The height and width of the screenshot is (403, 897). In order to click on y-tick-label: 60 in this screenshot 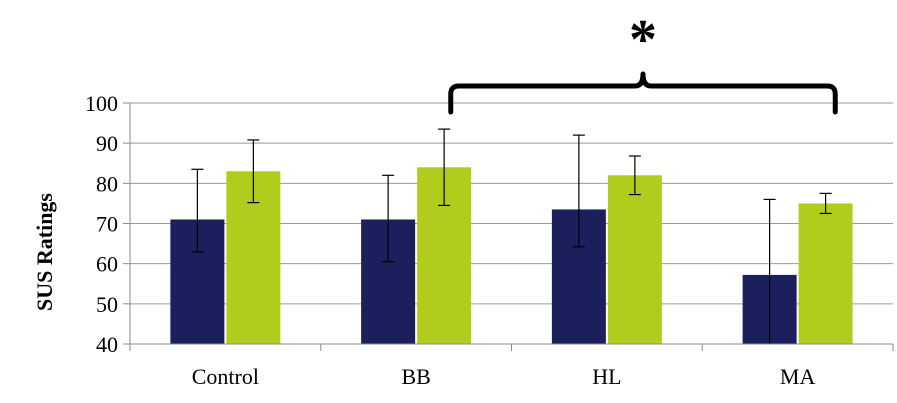, I will do `click(107, 264)`.